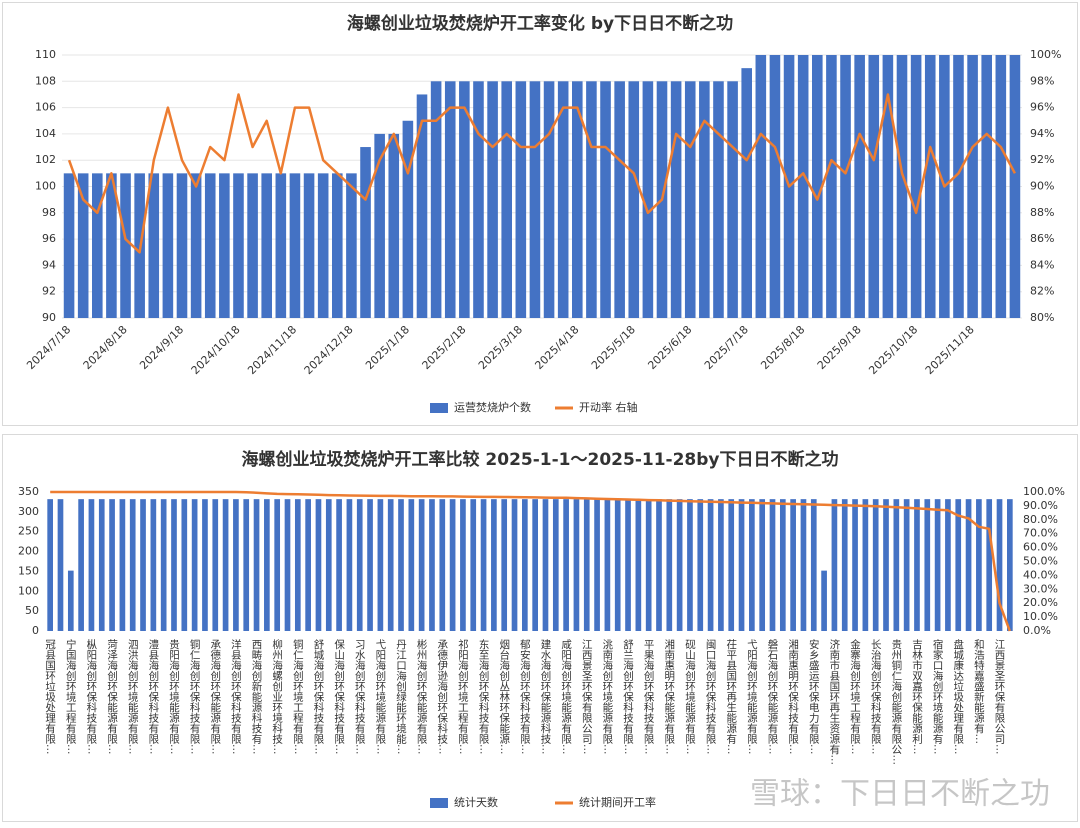 The image size is (1080, 828). What do you see at coordinates (1040, 588) in the screenshot?
I see `y2-tick-label: 30.0%` at bounding box center [1040, 588].